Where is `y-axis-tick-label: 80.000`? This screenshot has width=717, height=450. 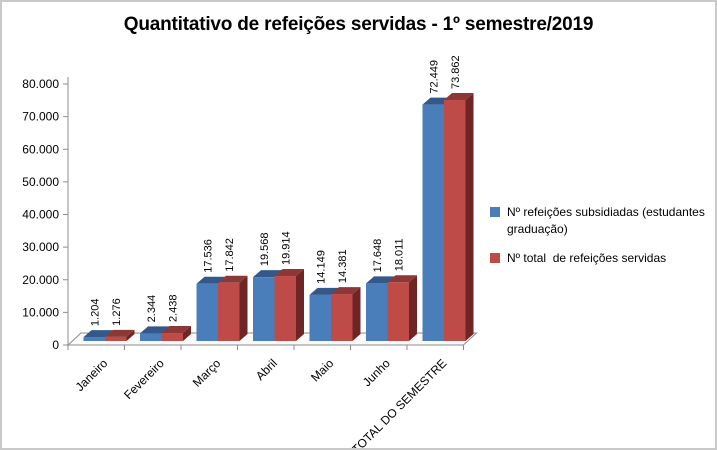 y-axis-tick-label: 80.000 is located at coordinates (40, 84).